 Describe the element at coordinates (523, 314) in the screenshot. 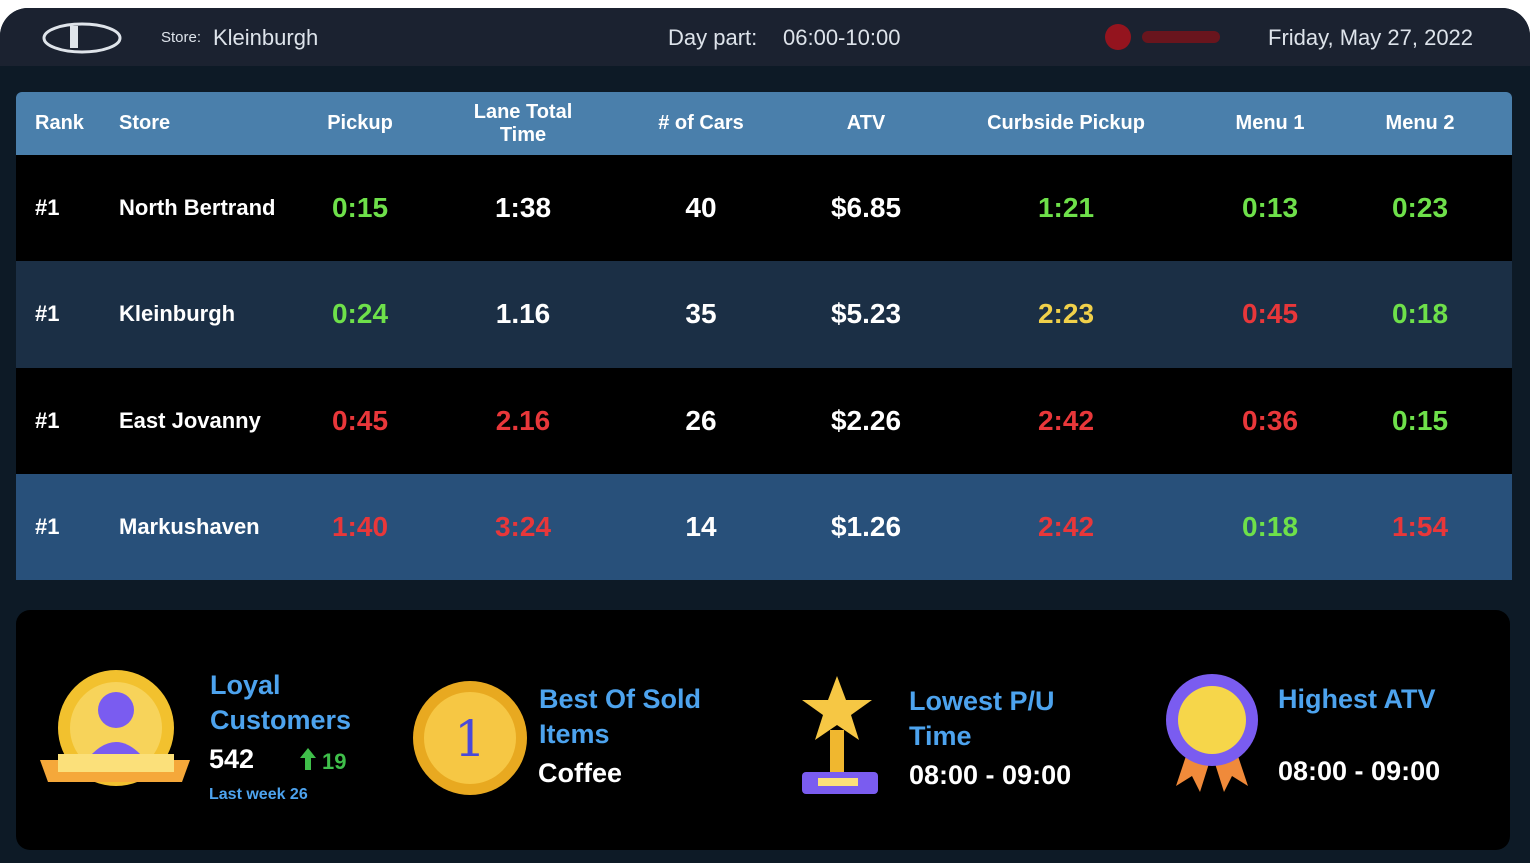

I see `metric: 1.16` at that location.